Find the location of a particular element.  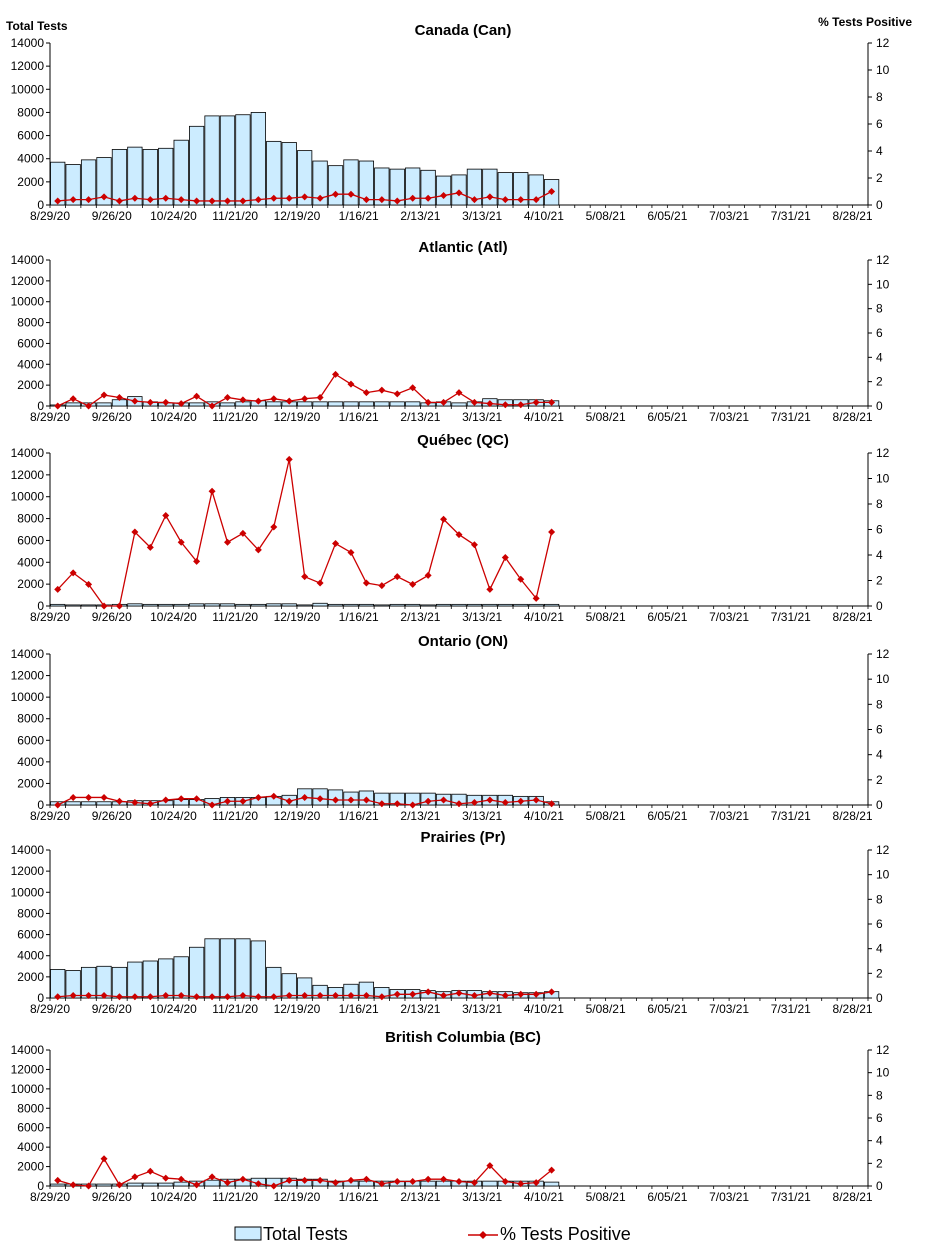

x-tick-label: 5/08/21 is located at coordinates (606, 417).